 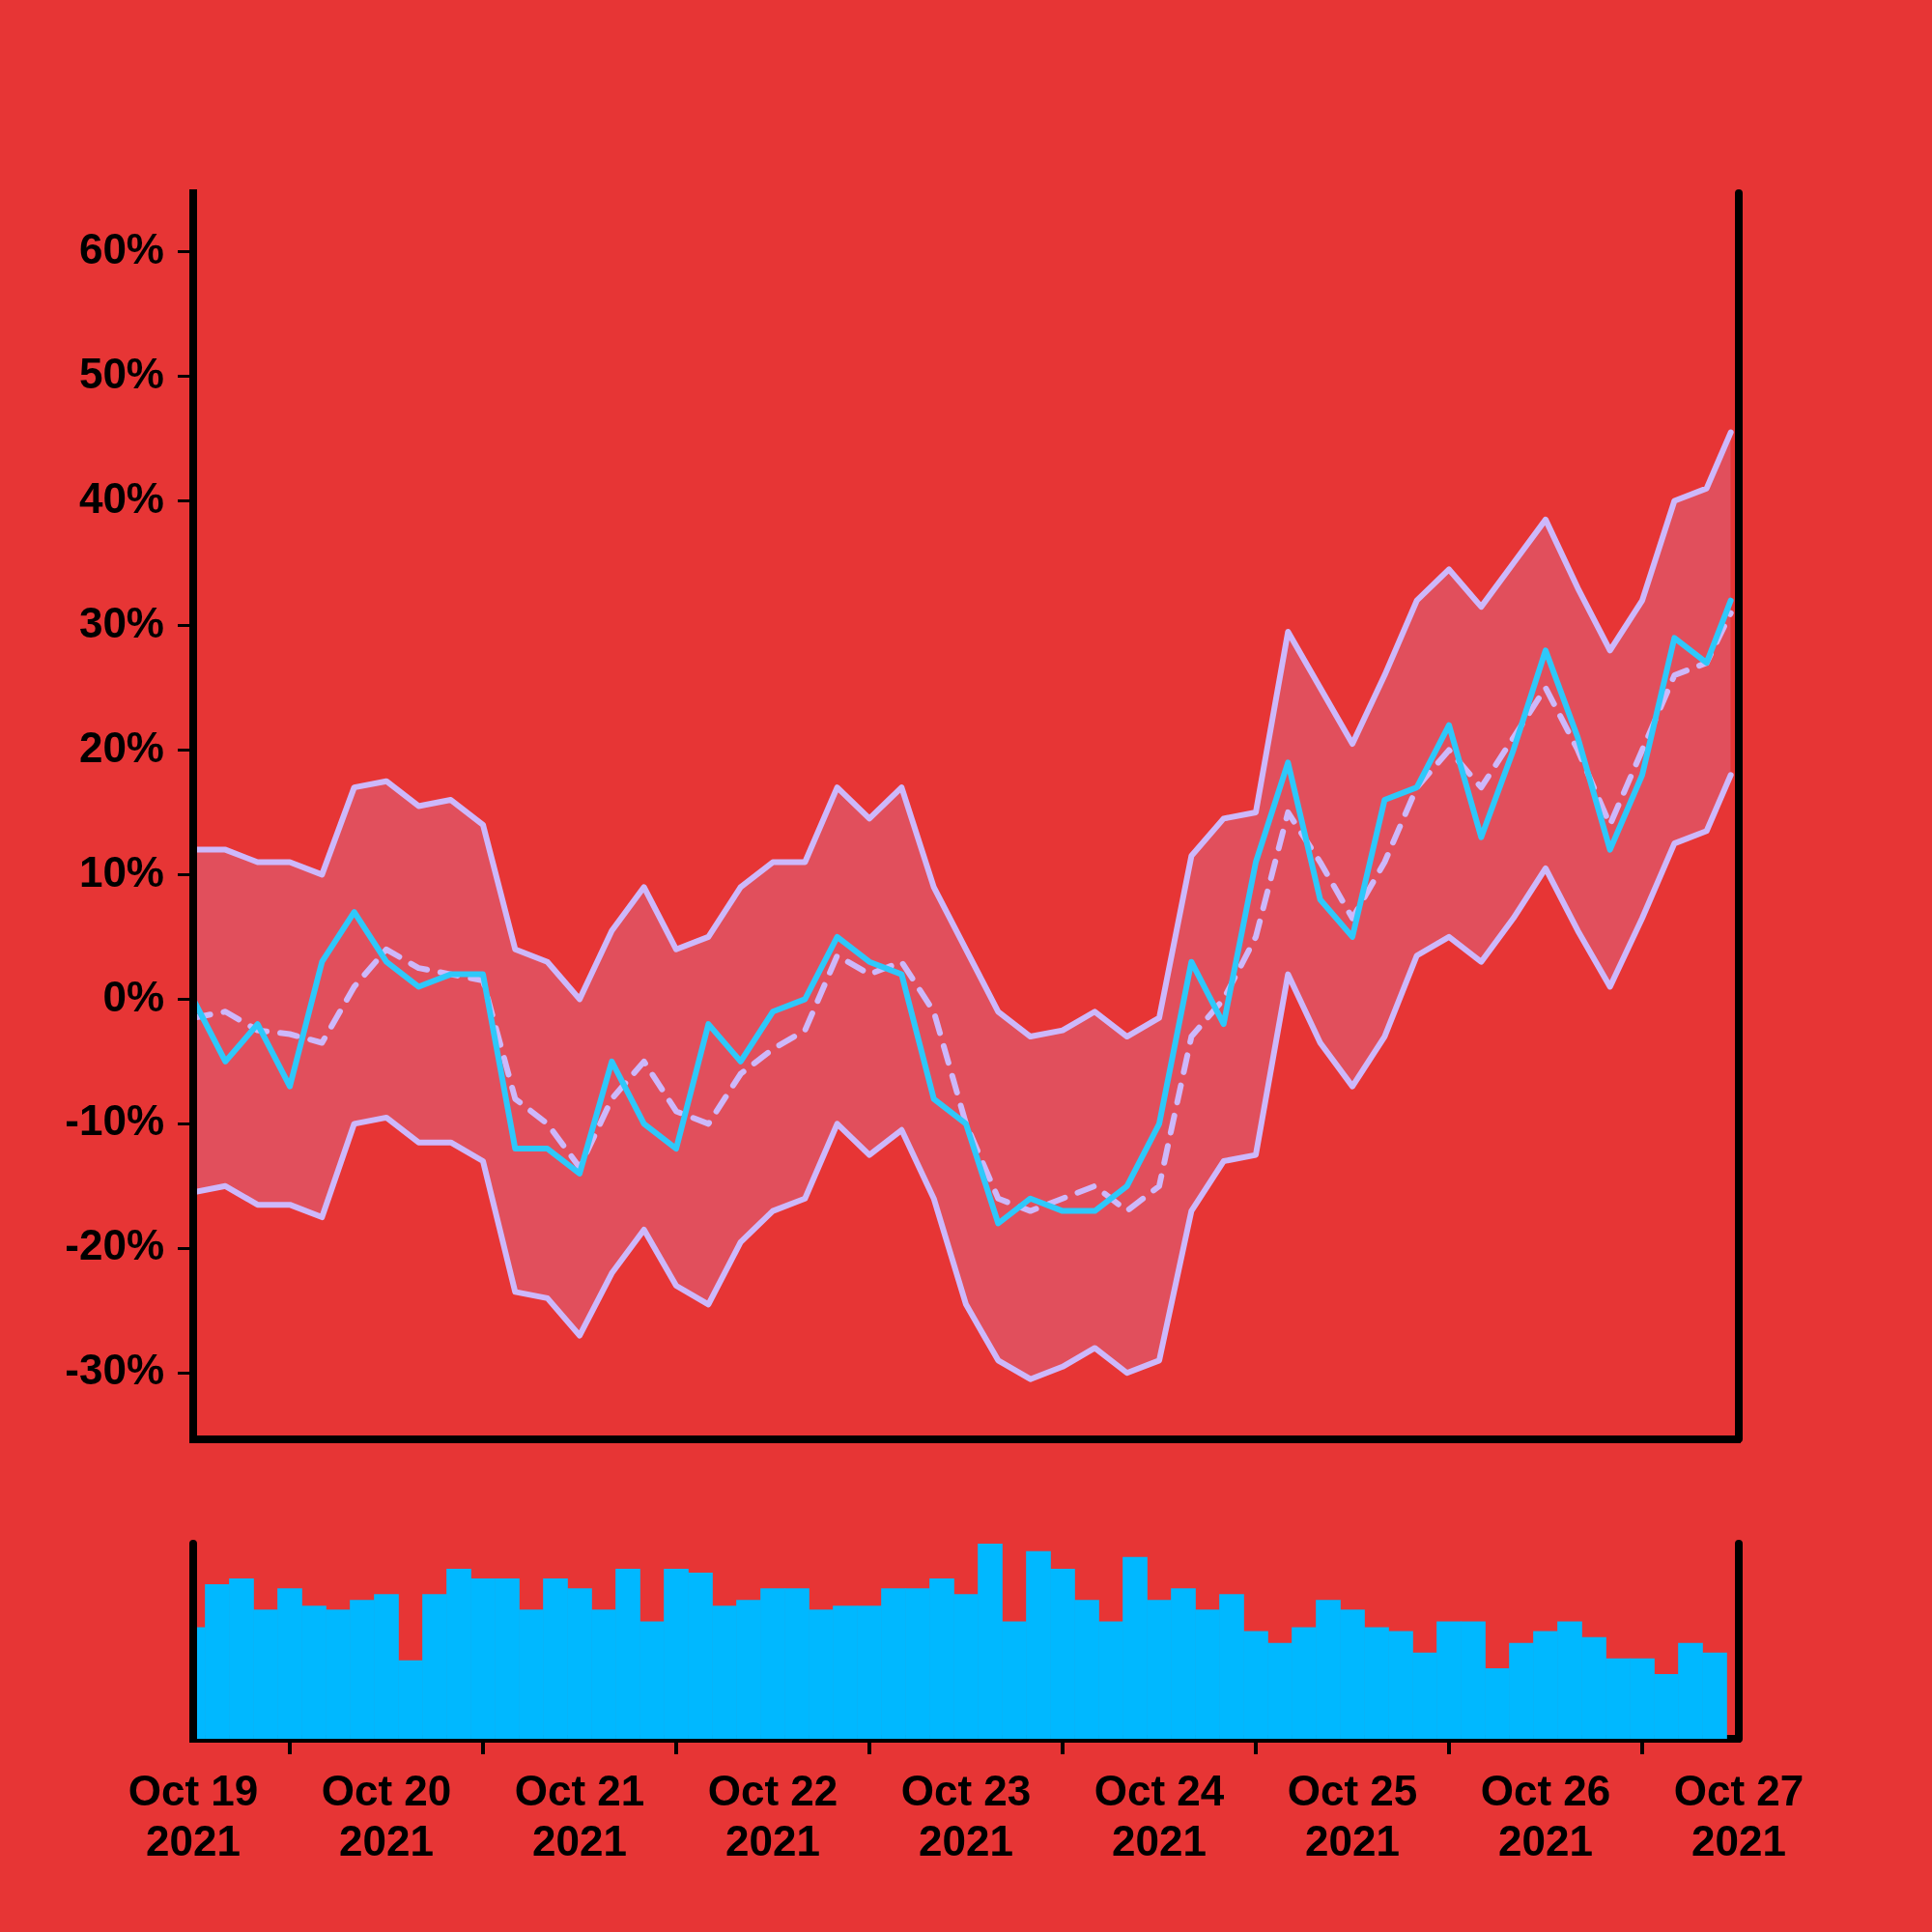 What do you see at coordinates (114, 1370) in the screenshot?
I see `y-tick-label: -30%` at bounding box center [114, 1370].